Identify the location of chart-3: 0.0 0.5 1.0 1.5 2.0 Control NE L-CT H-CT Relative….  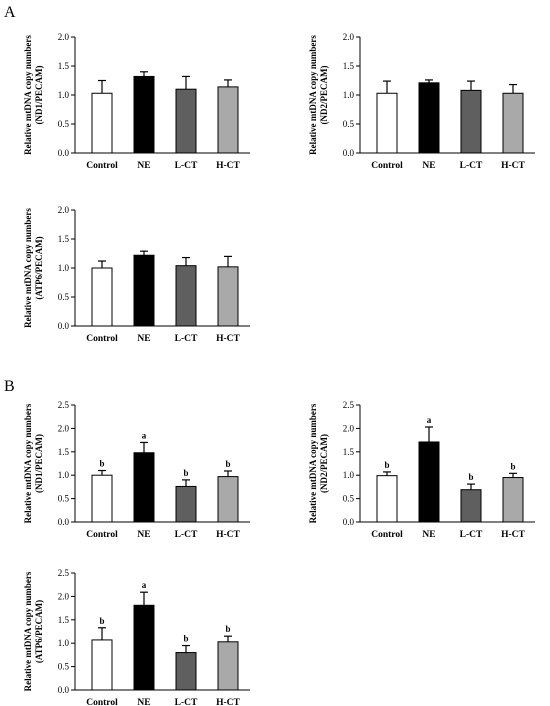
(136, 274).